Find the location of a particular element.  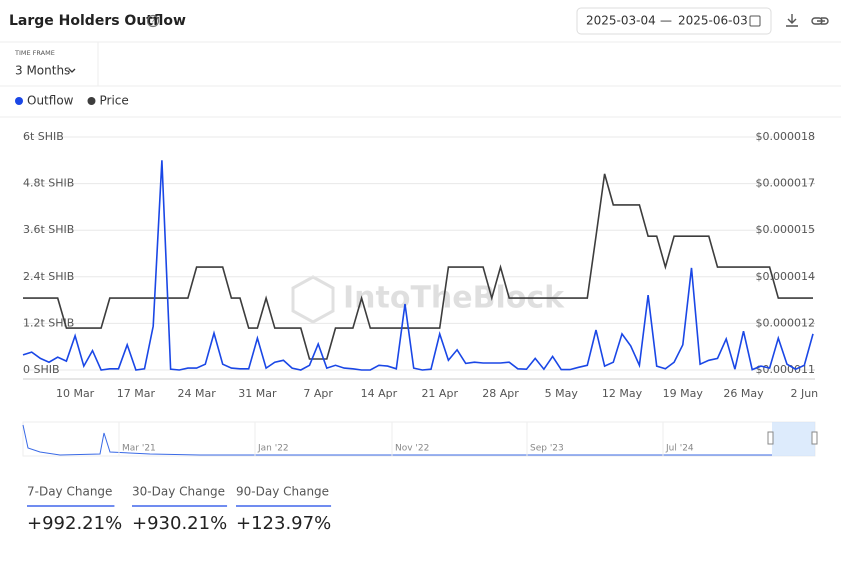

y-tick-label: 2.4t SHIB is located at coordinates (48, 276).